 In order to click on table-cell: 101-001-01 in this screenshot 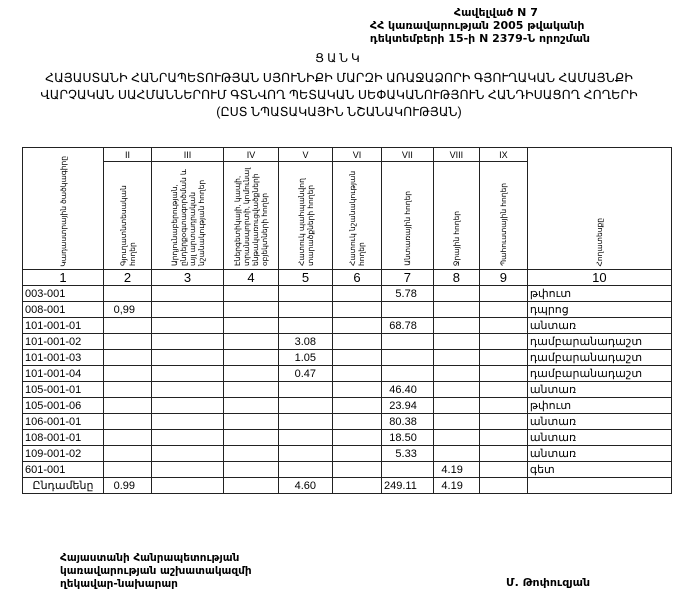, I will do `click(63, 325)`.